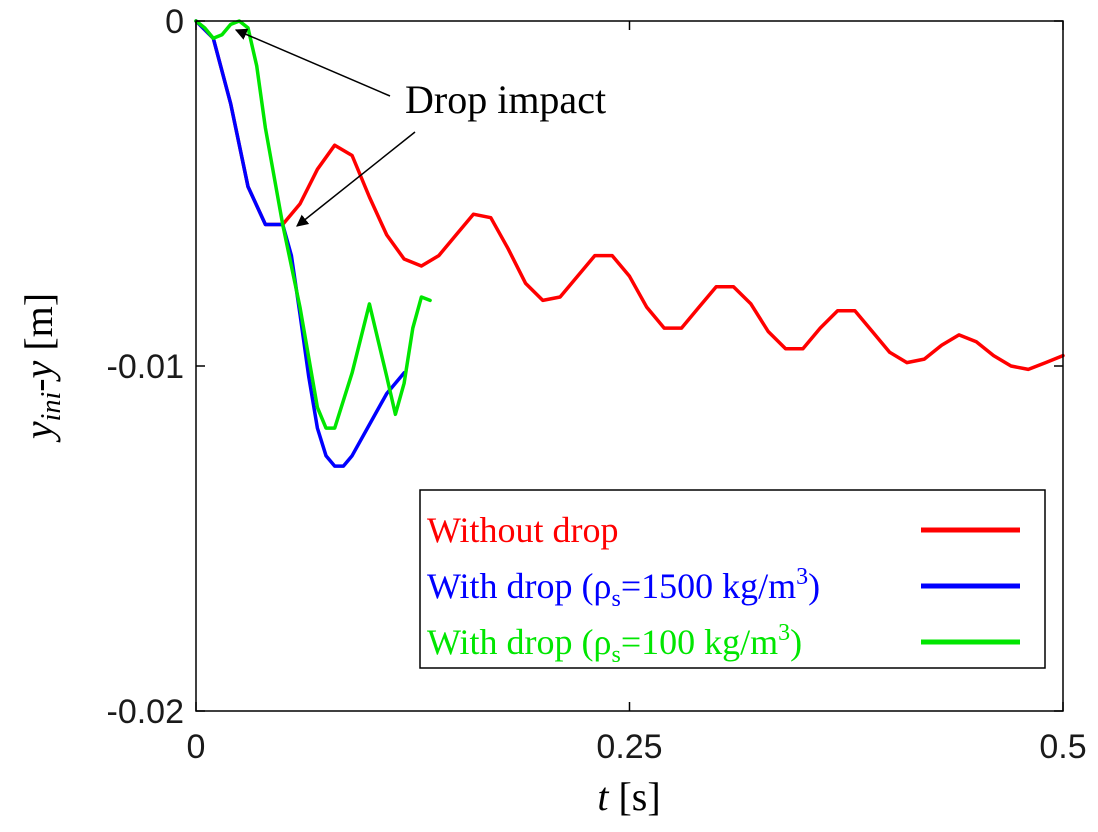 Image resolution: width=1098 pixels, height=832 pixels. I want to click on legend-box, so click(732, 579).